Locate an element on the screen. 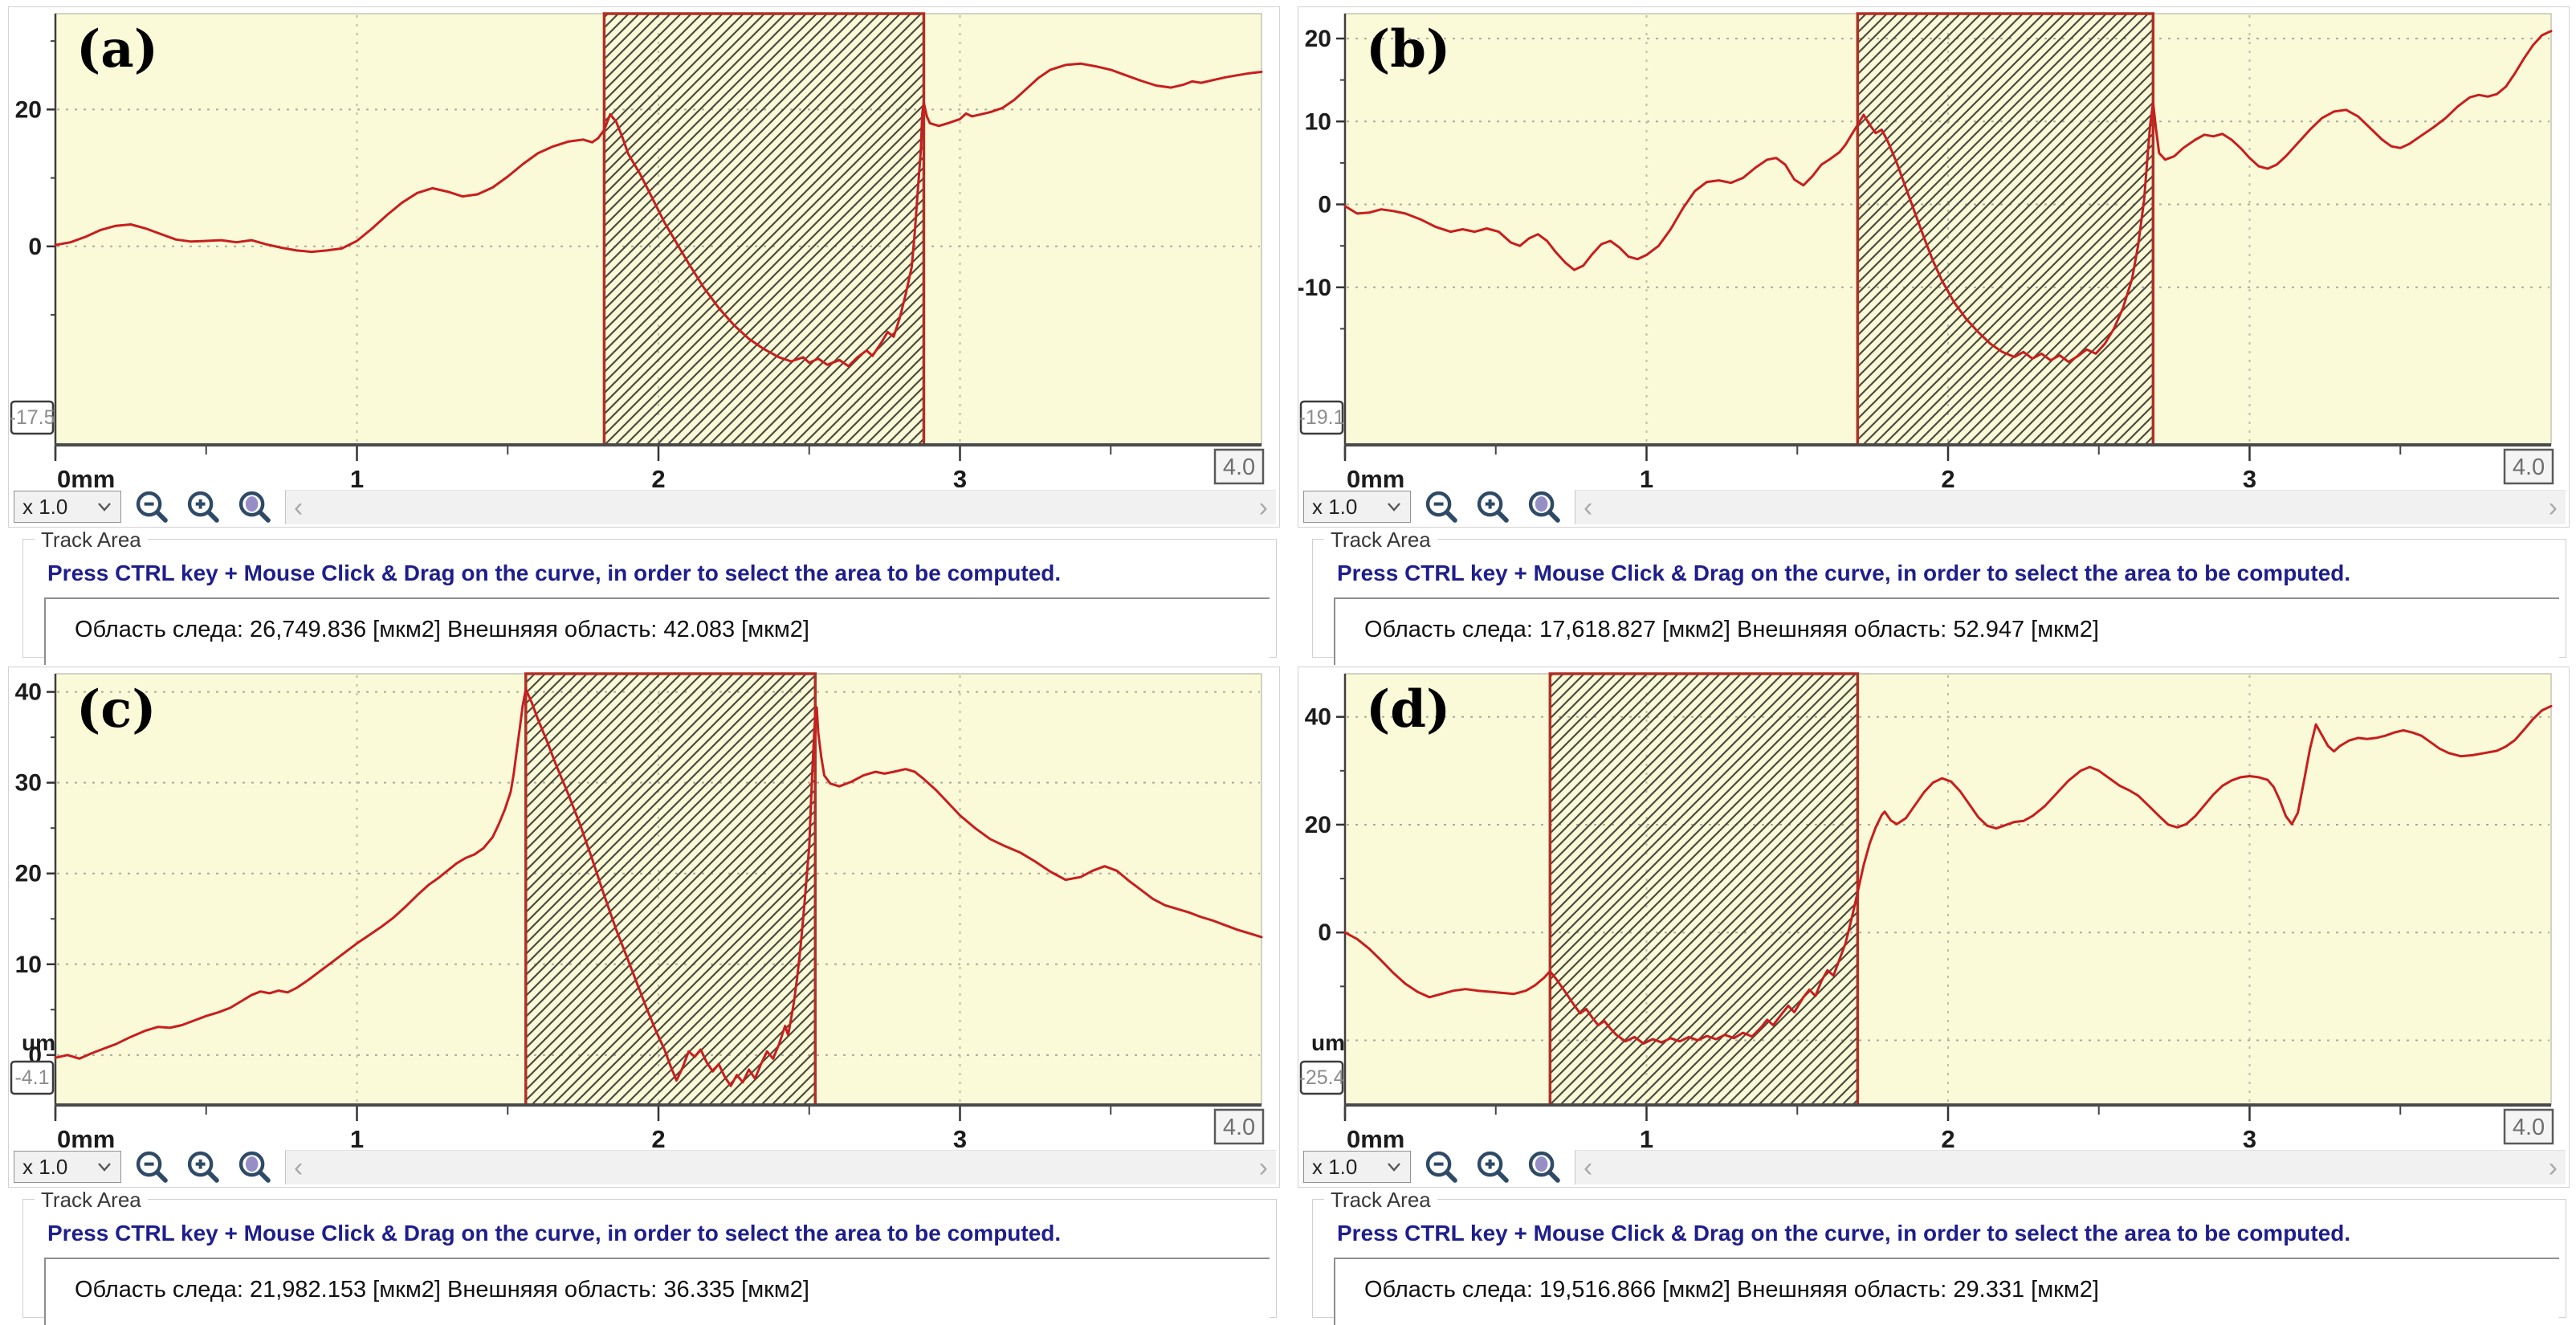 The image size is (2576, 1325). zoom-selection-icon is located at coordinates (1544, 507).